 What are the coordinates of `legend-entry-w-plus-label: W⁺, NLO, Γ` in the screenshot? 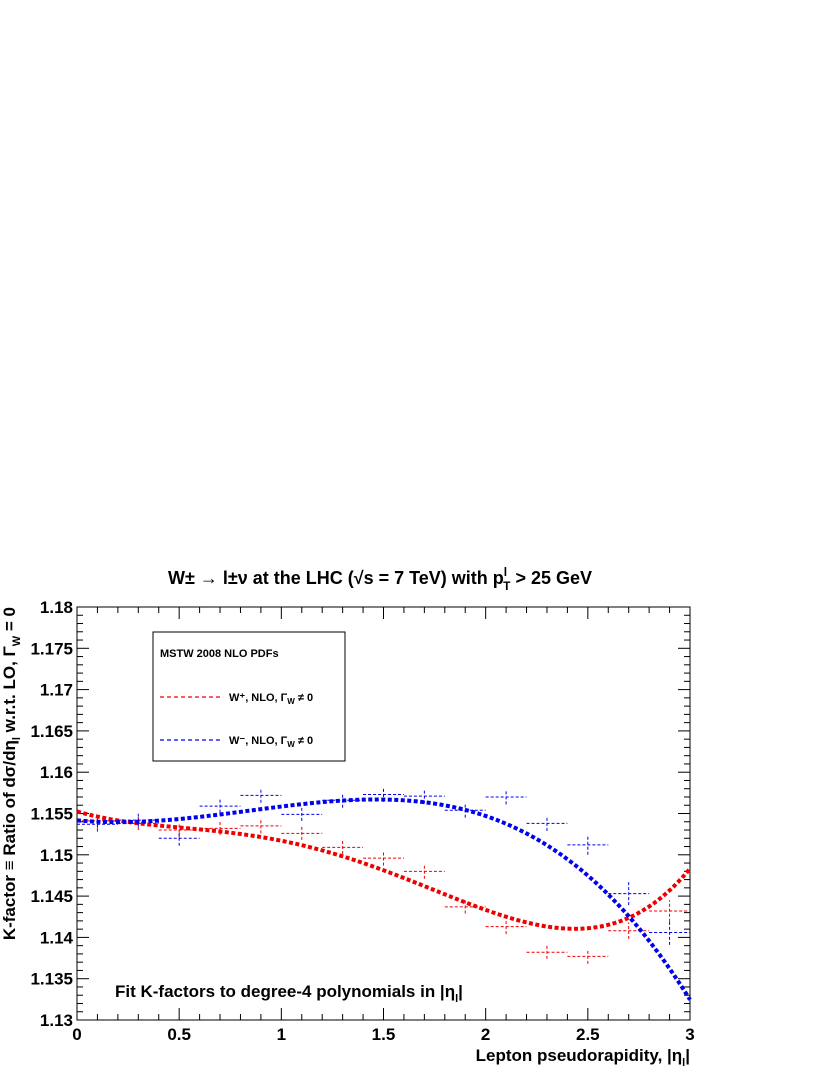 It's located at (258, 698).